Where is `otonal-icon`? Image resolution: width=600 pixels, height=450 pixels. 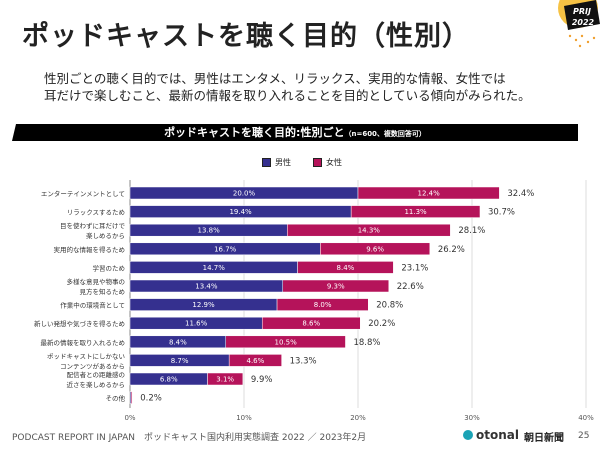
otonal-icon is located at coordinates (468, 435).